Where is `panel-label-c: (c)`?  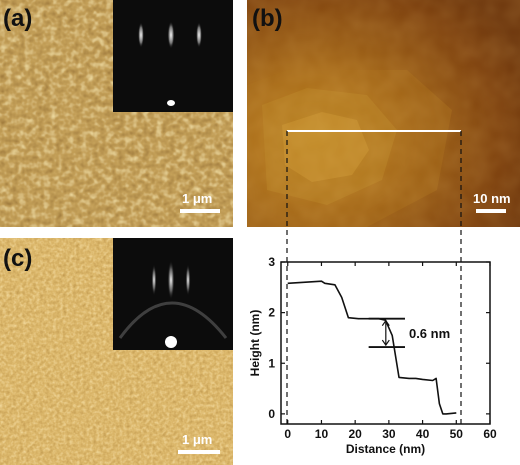
panel-label-c: (c) is located at coordinates (17, 258).